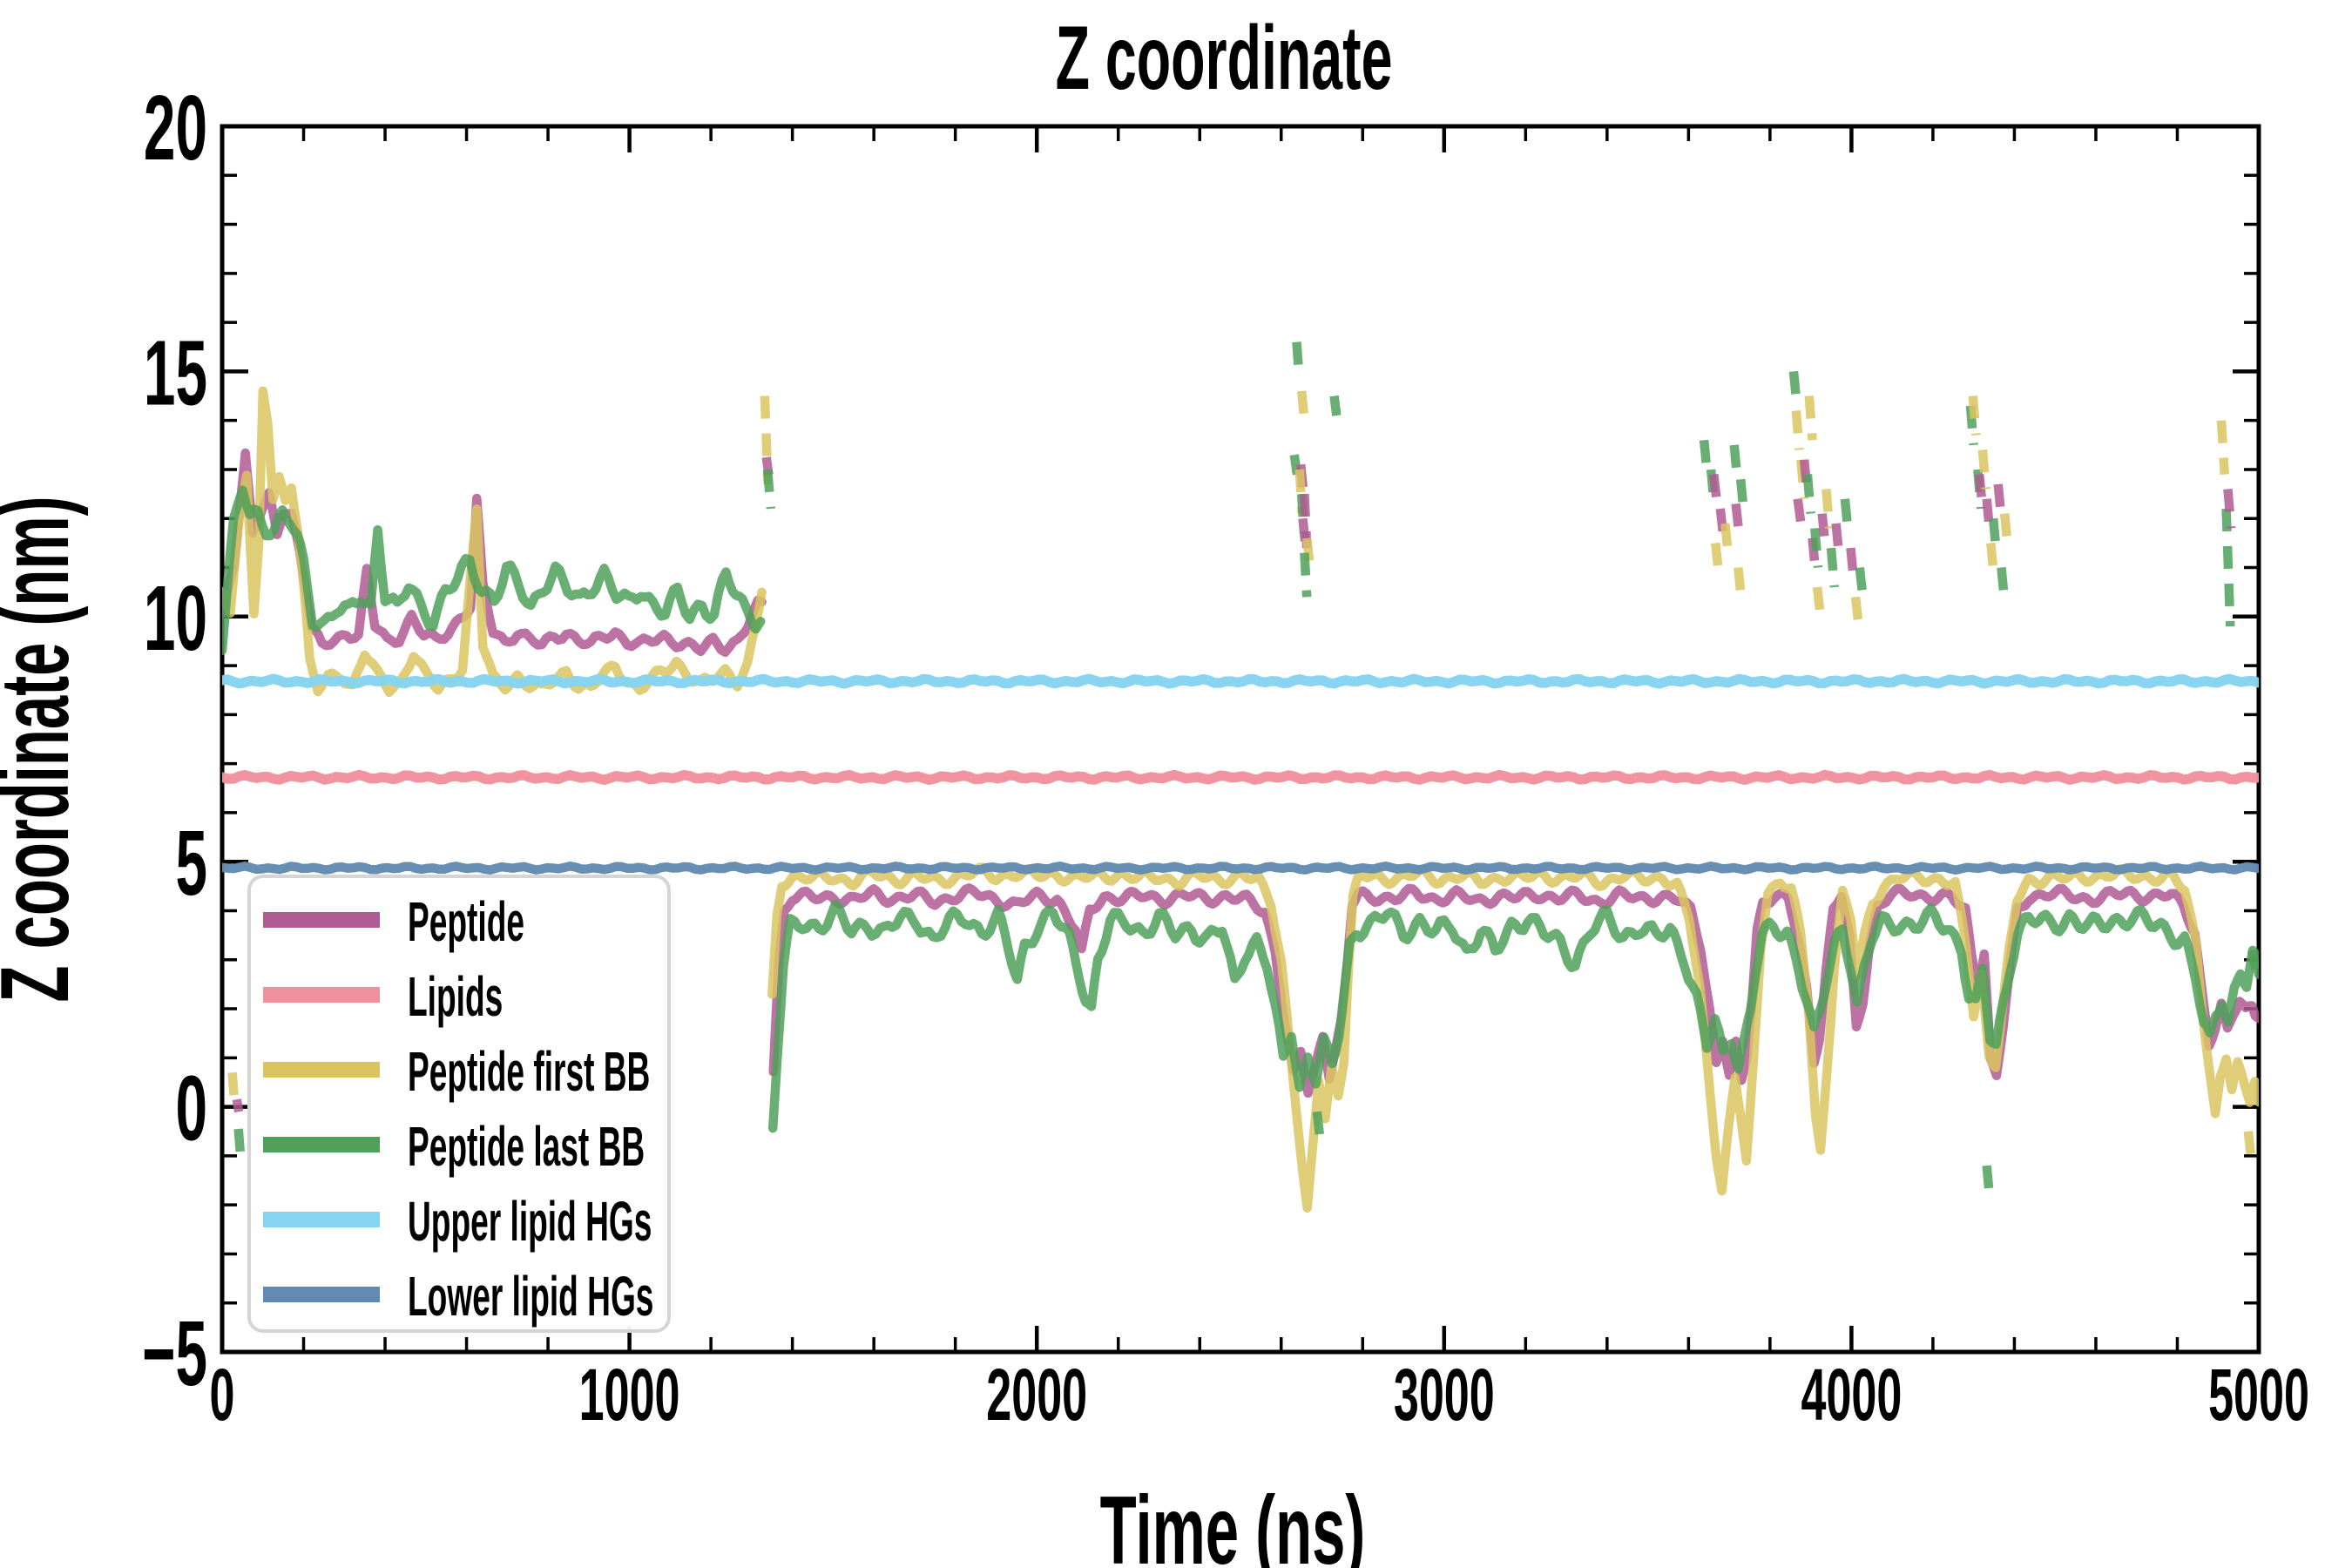 The width and height of the screenshot is (2352, 1568). Describe the element at coordinates (393, 923) in the screenshot. I see `legend-item-peptide: Peptide` at that location.